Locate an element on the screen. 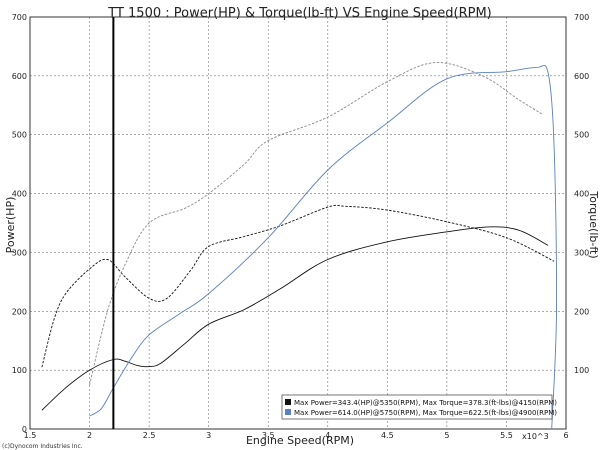 The image size is (600, 450). y-tick-label-left: 500 is located at coordinates (19, 135).